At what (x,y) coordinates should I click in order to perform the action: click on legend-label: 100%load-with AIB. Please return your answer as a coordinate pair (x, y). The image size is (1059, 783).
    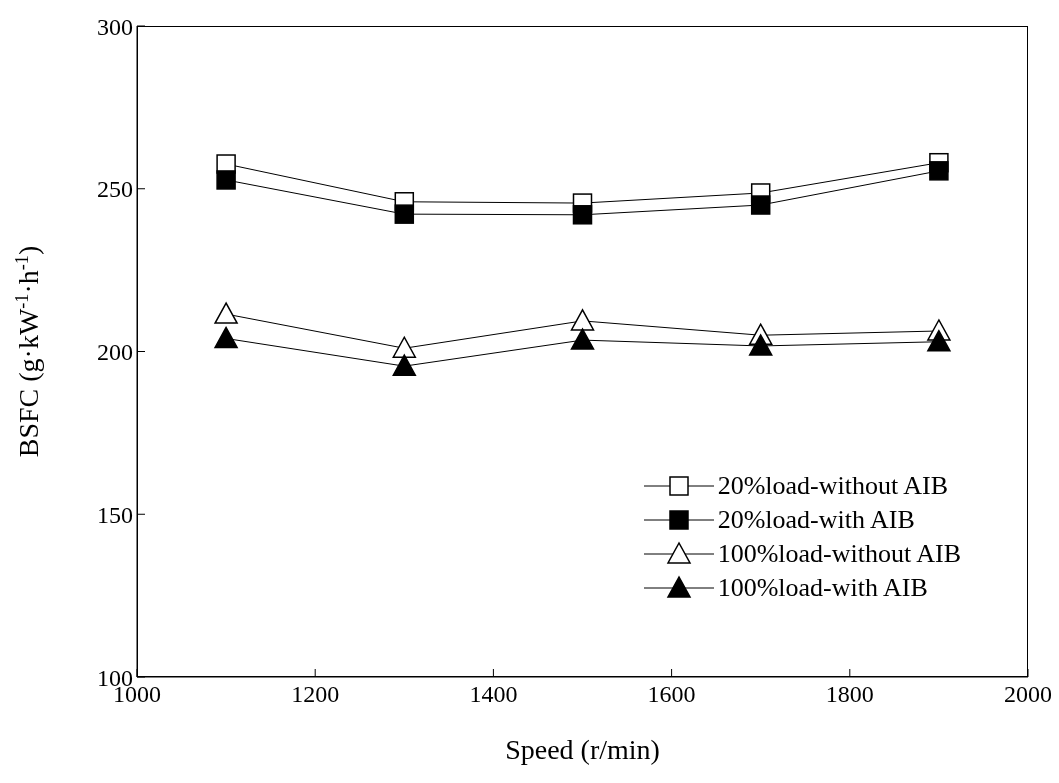
    Looking at the image, I should click on (822, 588).